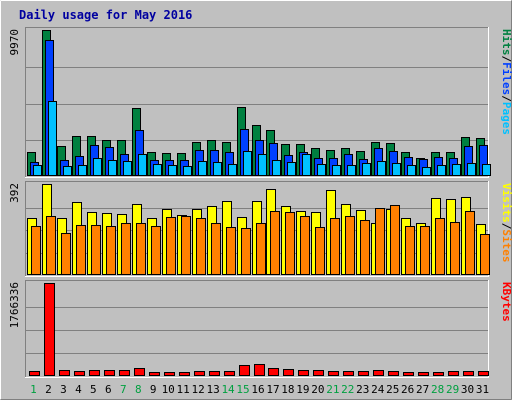 The height and width of the screenshot is (400, 512). I want to click on y-max-label-hits: 9970, so click(14, 42).